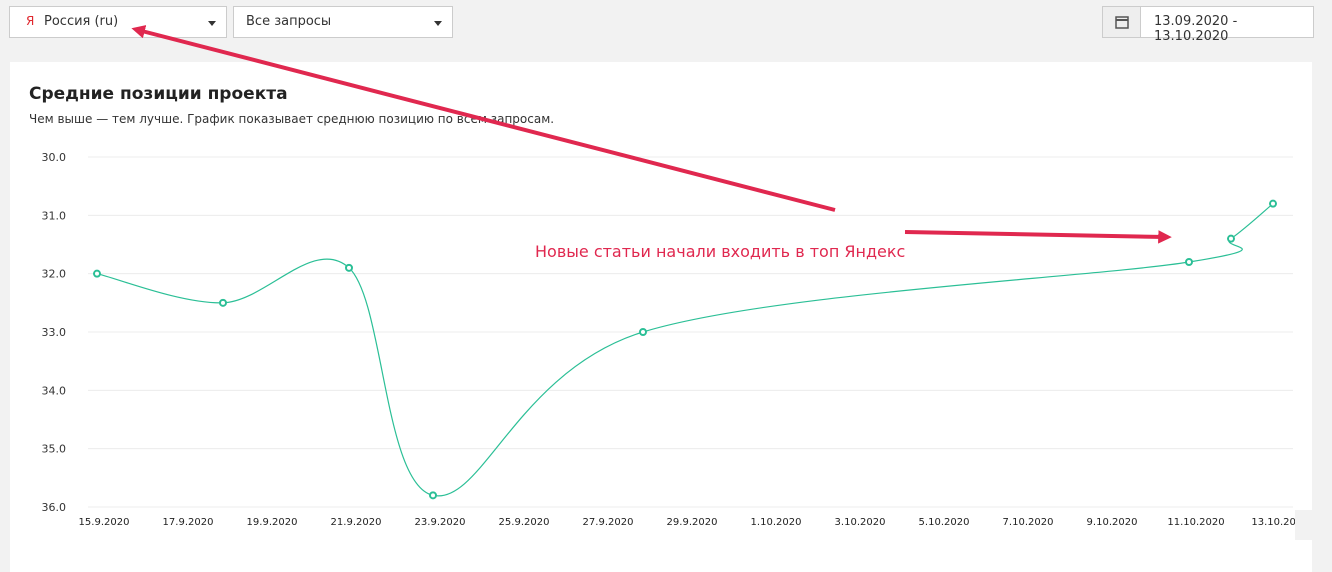  I want to click on date-range: 13.09.2020 - 13.10.2020, so click(1227, 25).